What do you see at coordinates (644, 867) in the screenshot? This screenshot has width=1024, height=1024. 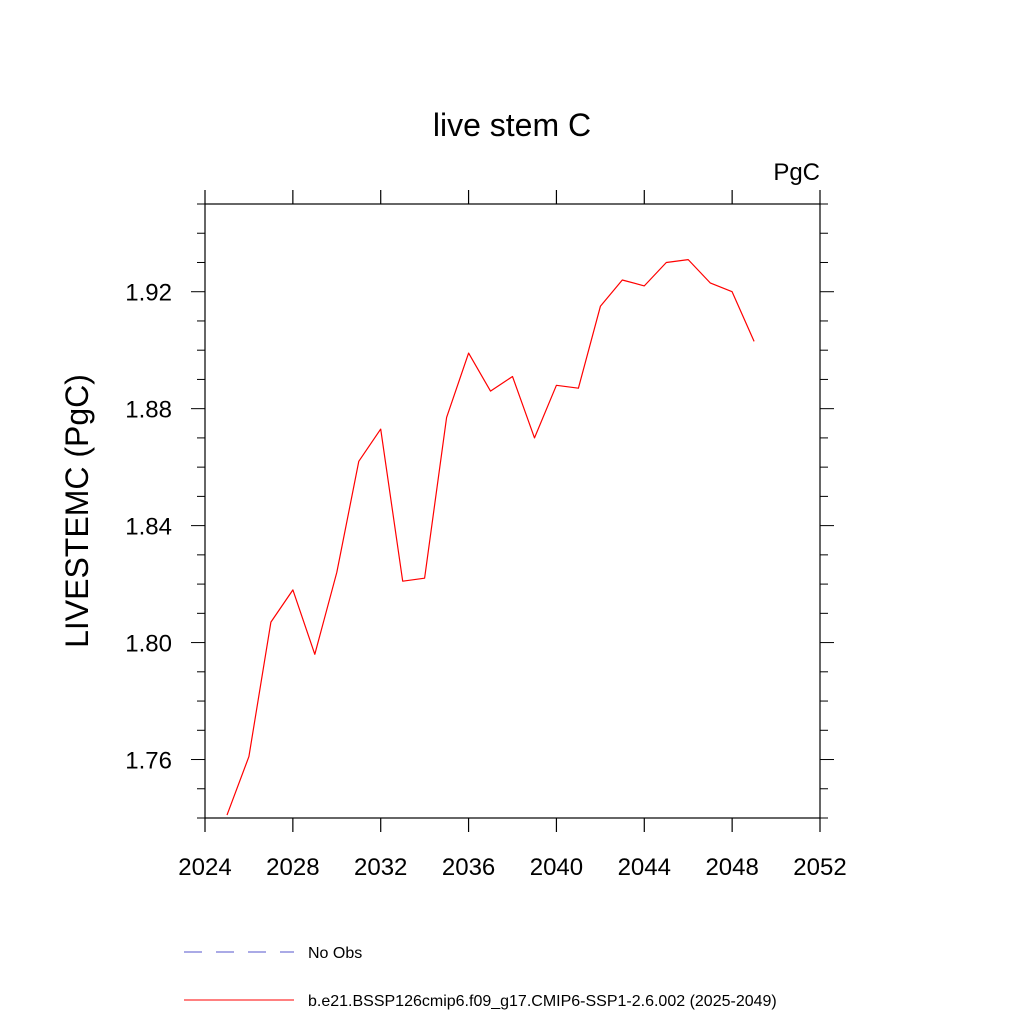 I see `x-tick-label: 2044` at bounding box center [644, 867].